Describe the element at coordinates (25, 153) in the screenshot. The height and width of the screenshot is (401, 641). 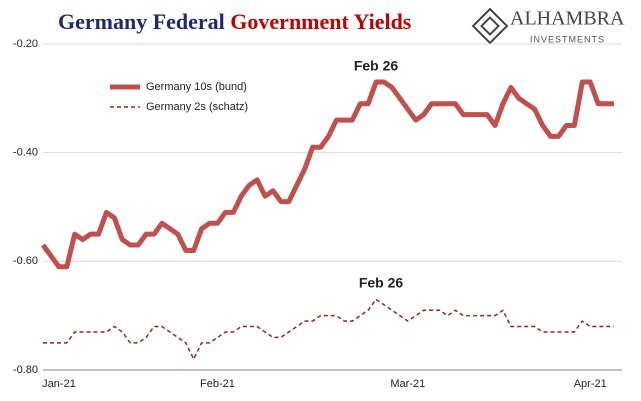
I see `y-tick-label: -0.40` at that location.